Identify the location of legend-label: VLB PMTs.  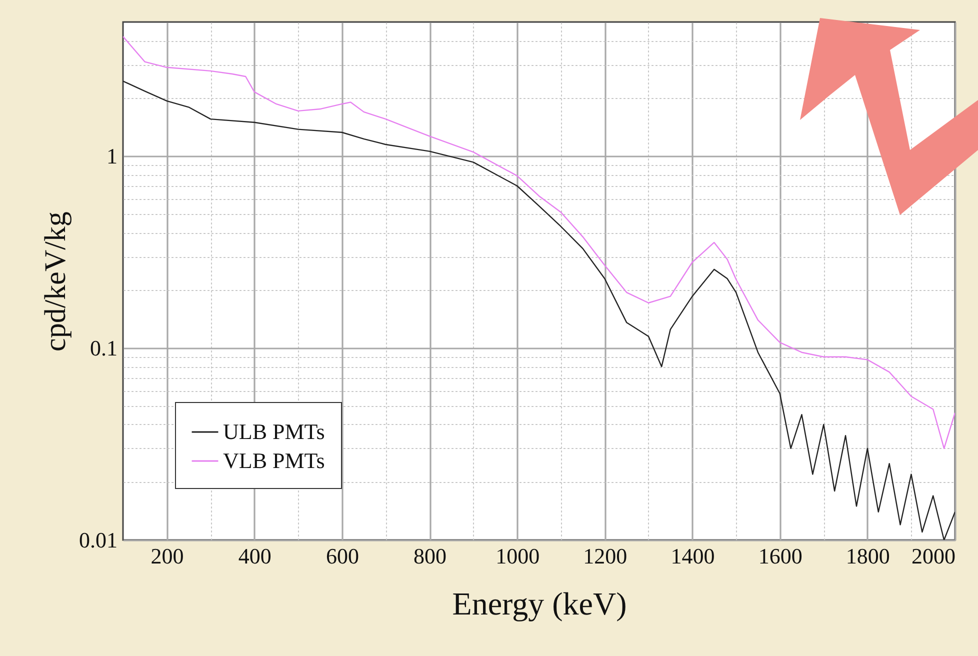
(274, 460).